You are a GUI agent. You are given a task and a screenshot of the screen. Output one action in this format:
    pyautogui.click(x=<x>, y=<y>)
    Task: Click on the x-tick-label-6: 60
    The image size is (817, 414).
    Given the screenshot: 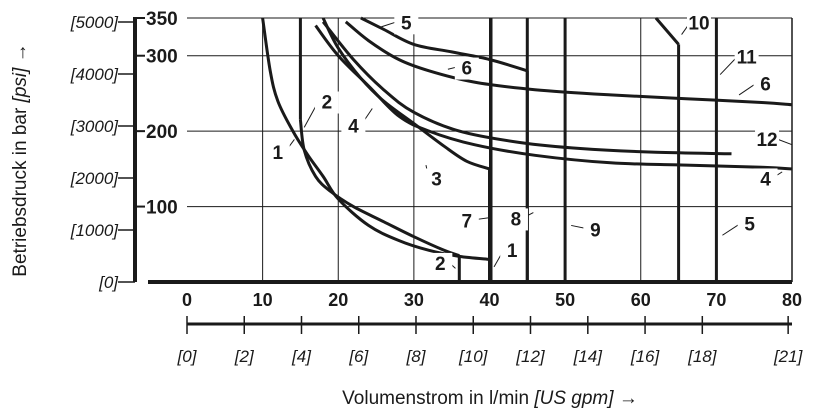 What is the action you would take?
    pyautogui.click(x=641, y=300)
    